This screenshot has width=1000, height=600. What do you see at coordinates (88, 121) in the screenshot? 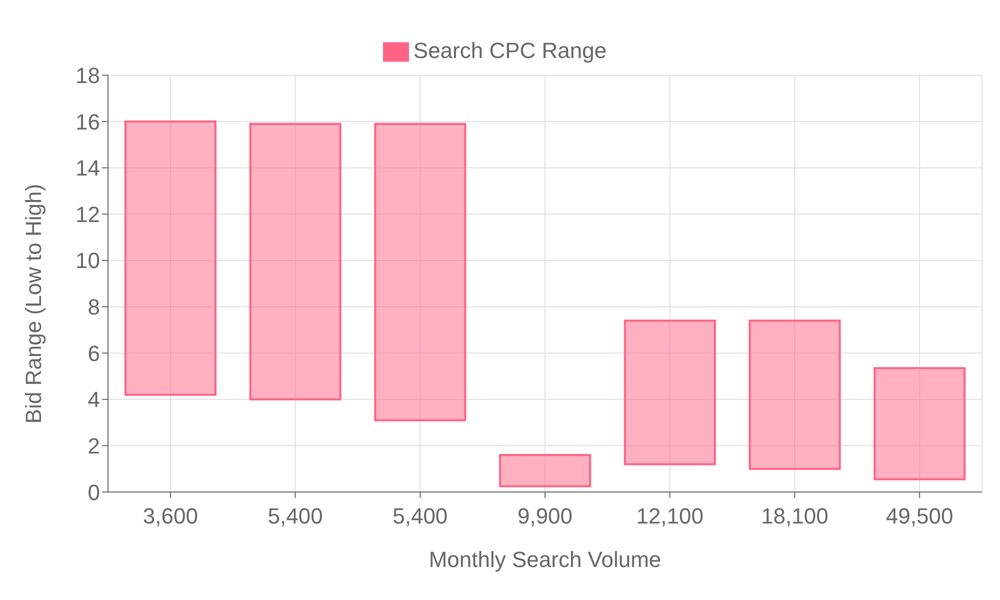
I see `y-tick-label: 16` at bounding box center [88, 121].